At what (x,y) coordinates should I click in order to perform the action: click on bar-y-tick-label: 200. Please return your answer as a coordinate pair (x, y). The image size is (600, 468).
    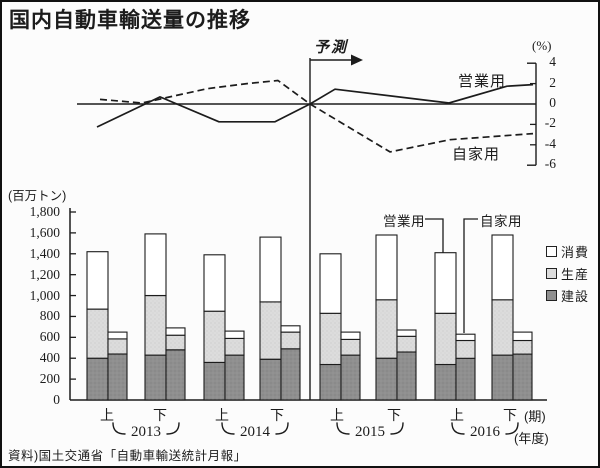
    Looking at the image, I should click on (49, 379).